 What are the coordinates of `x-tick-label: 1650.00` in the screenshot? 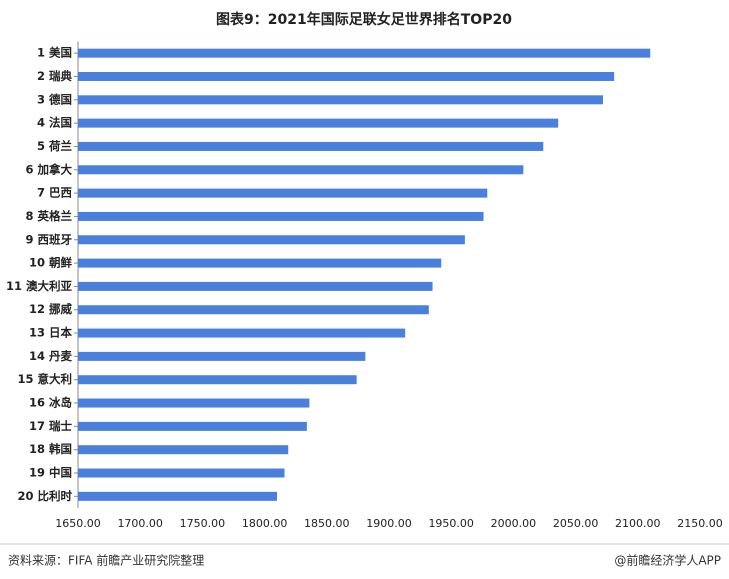 It's located at (78, 523).